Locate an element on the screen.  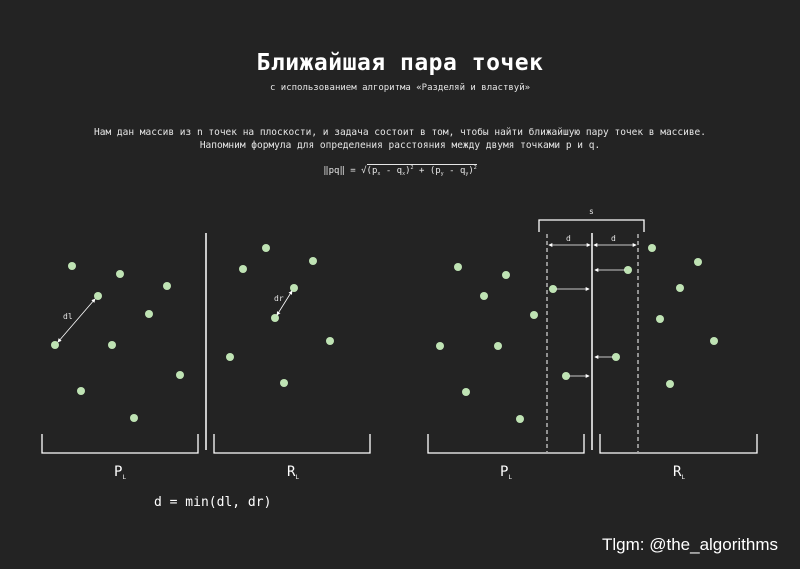
dr-arrow is located at coordinates (284, 303).